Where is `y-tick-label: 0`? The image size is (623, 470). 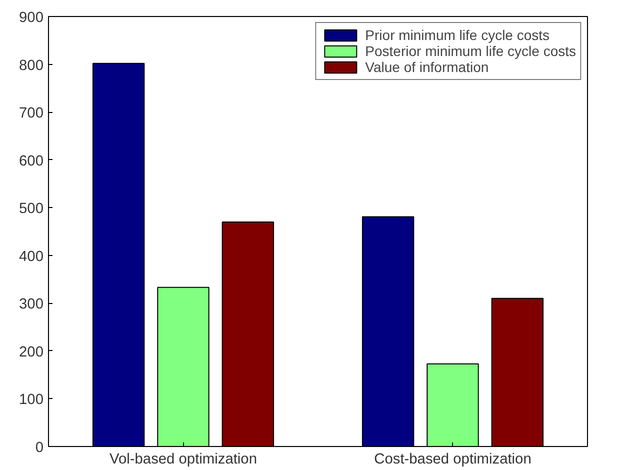 y-tick-label: 0 is located at coordinates (39, 448).